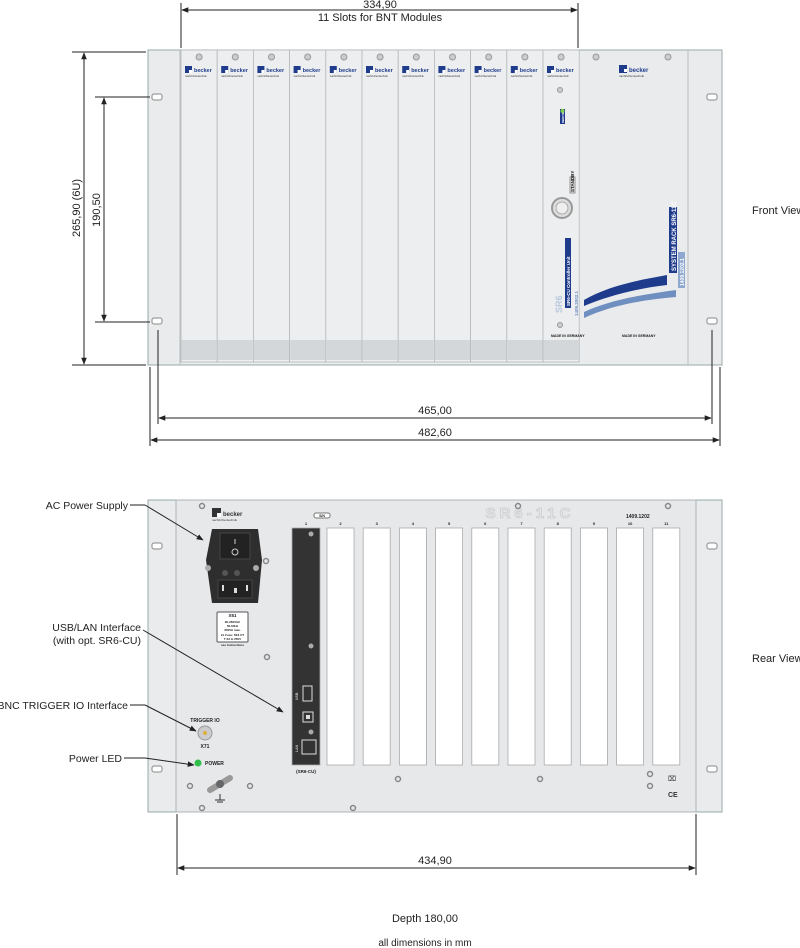 The image size is (800, 948). Describe the element at coordinates (307, 693) in the screenshot. I see `usb-a-port` at that location.